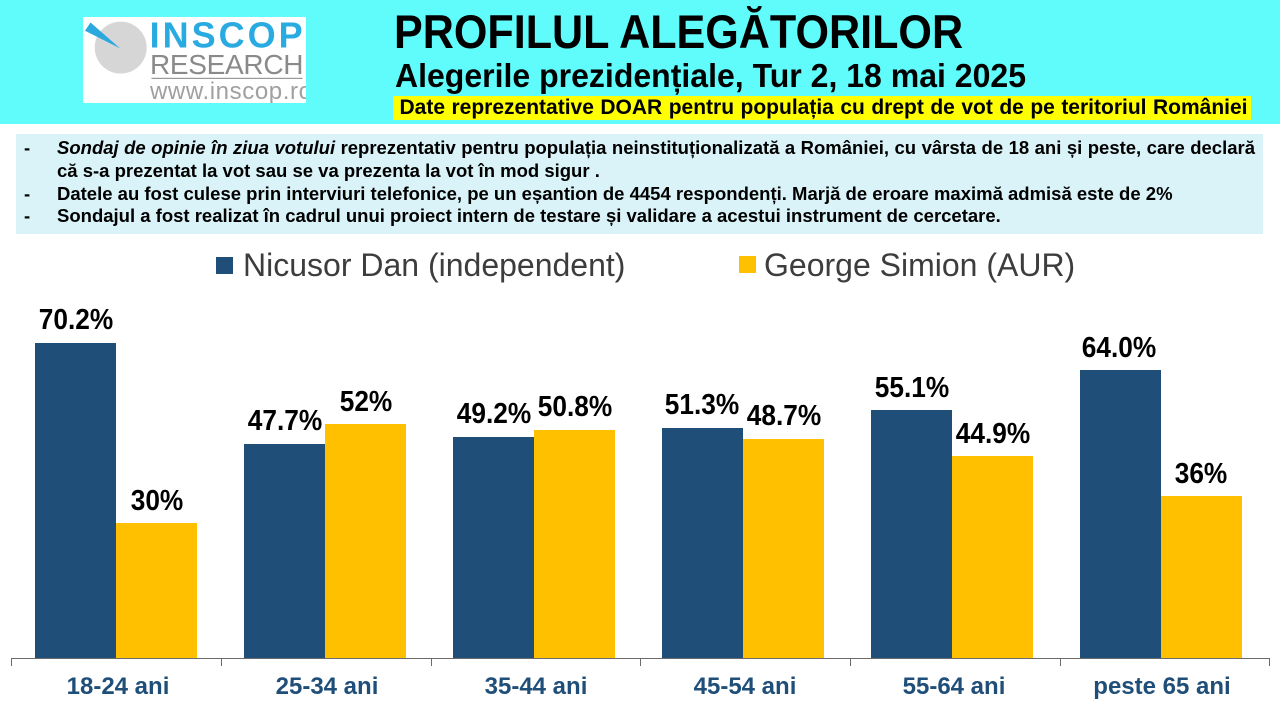 The image size is (1280, 720). What do you see at coordinates (227, 90) in the screenshot?
I see `svg-text: www.inscop.ro` at bounding box center [227, 90].